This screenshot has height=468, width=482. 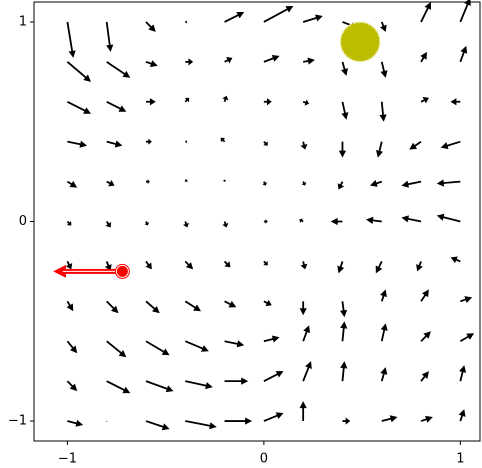 What do you see at coordinates (360, 42) in the screenshot?
I see `goal` at bounding box center [360, 42].